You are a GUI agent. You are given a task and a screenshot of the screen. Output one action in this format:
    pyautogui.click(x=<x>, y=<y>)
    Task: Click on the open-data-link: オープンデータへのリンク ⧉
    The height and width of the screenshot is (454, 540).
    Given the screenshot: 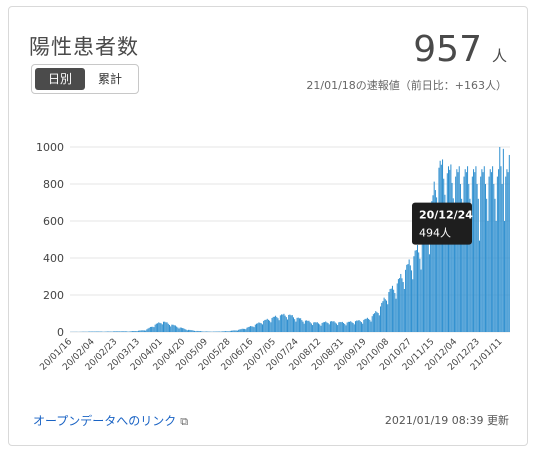 What is the action you would take?
    pyautogui.click(x=110, y=420)
    